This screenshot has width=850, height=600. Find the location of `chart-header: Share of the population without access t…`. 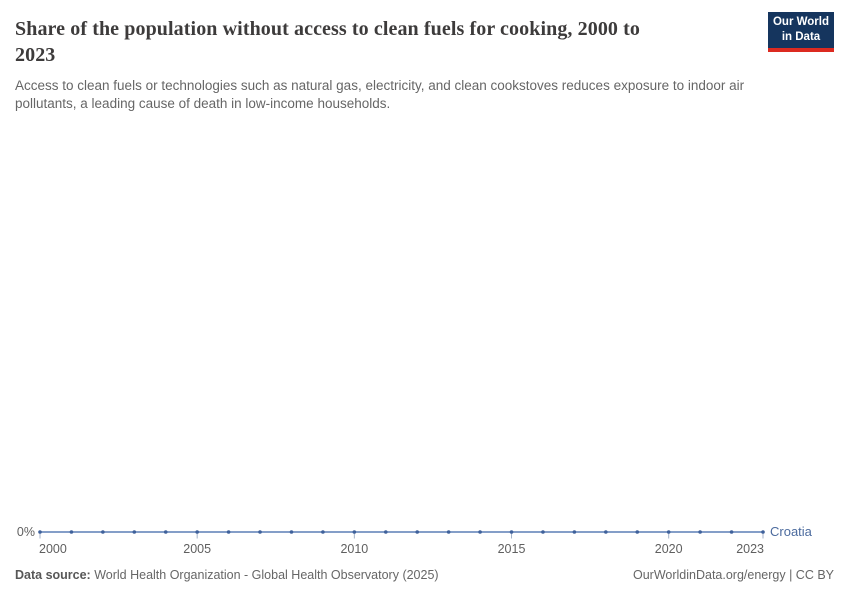

chart-header: Share of the population without access t… is located at coordinates (386, 64).